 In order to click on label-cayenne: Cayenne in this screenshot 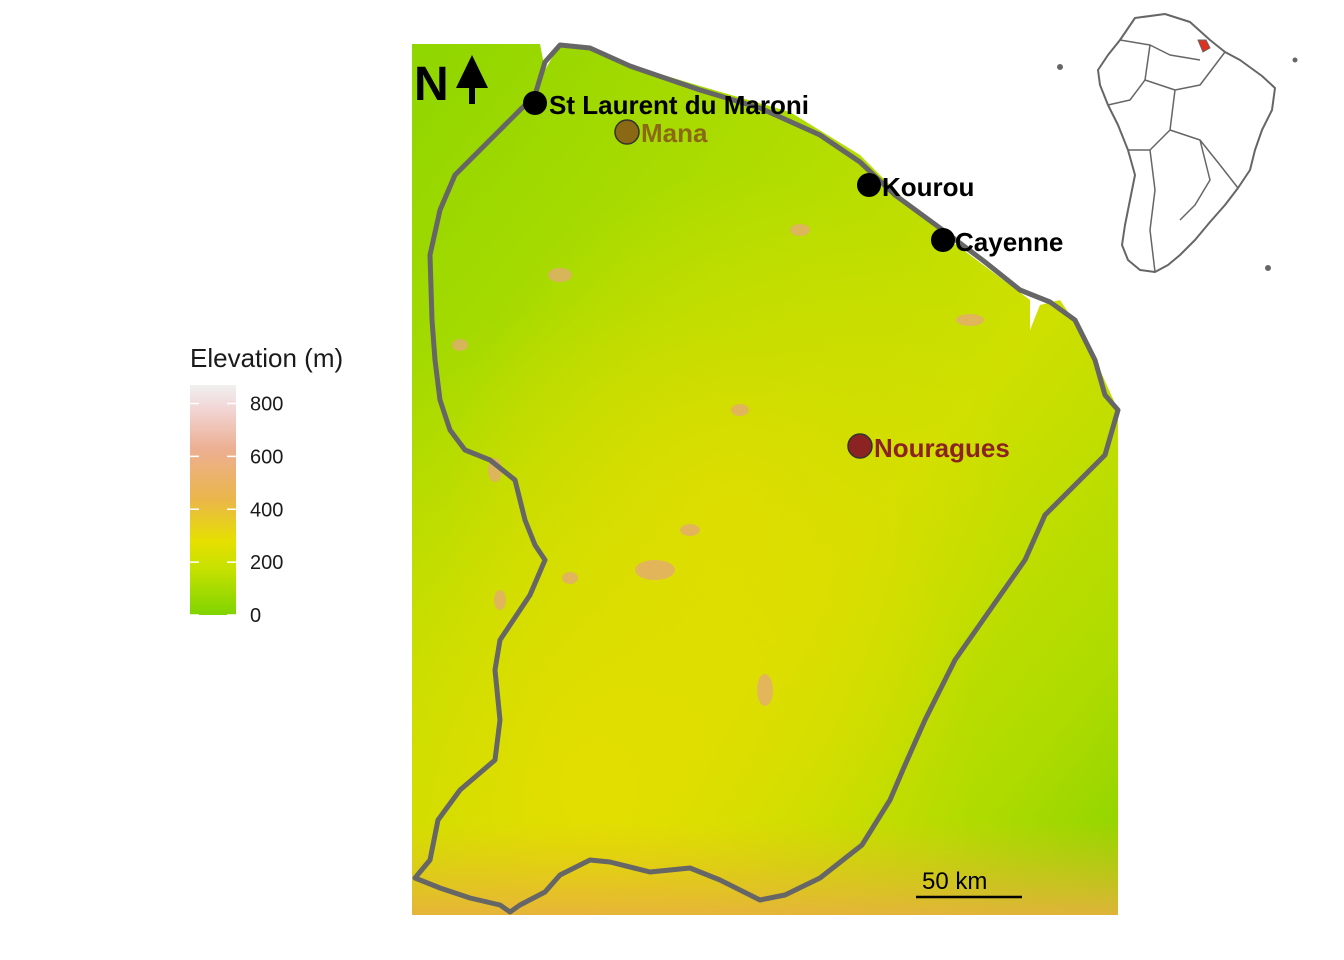, I will do `click(1009, 242)`.